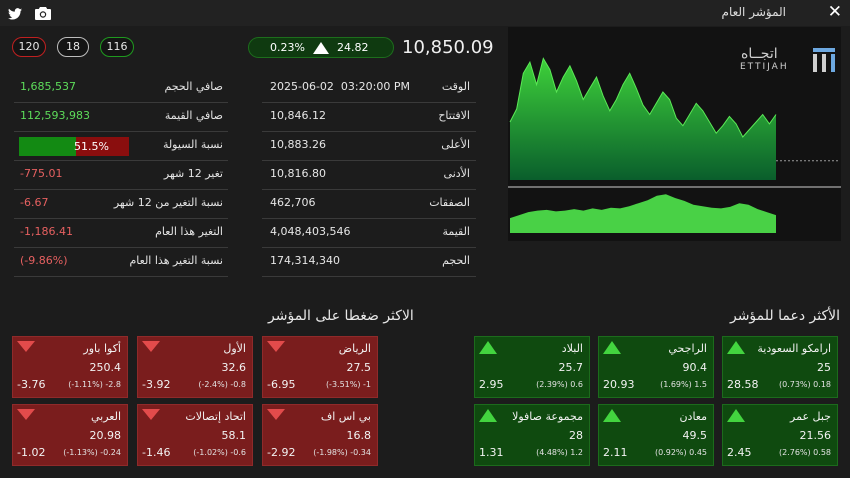 This screenshot has width=850, height=478. Describe the element at coordinates (680, 452) in the screenshot. I see `stock-change: (0.92%) 0.45` at that location.